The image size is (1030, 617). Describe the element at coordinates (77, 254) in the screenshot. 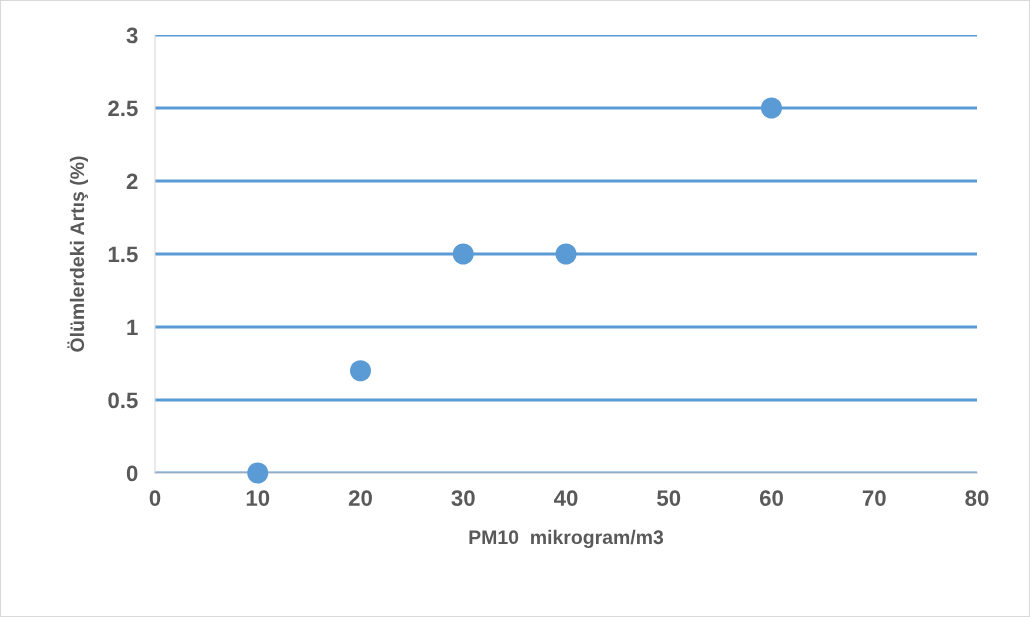

I see `y-axis-title: Ölümlerdeki Artış (%)` at that location.